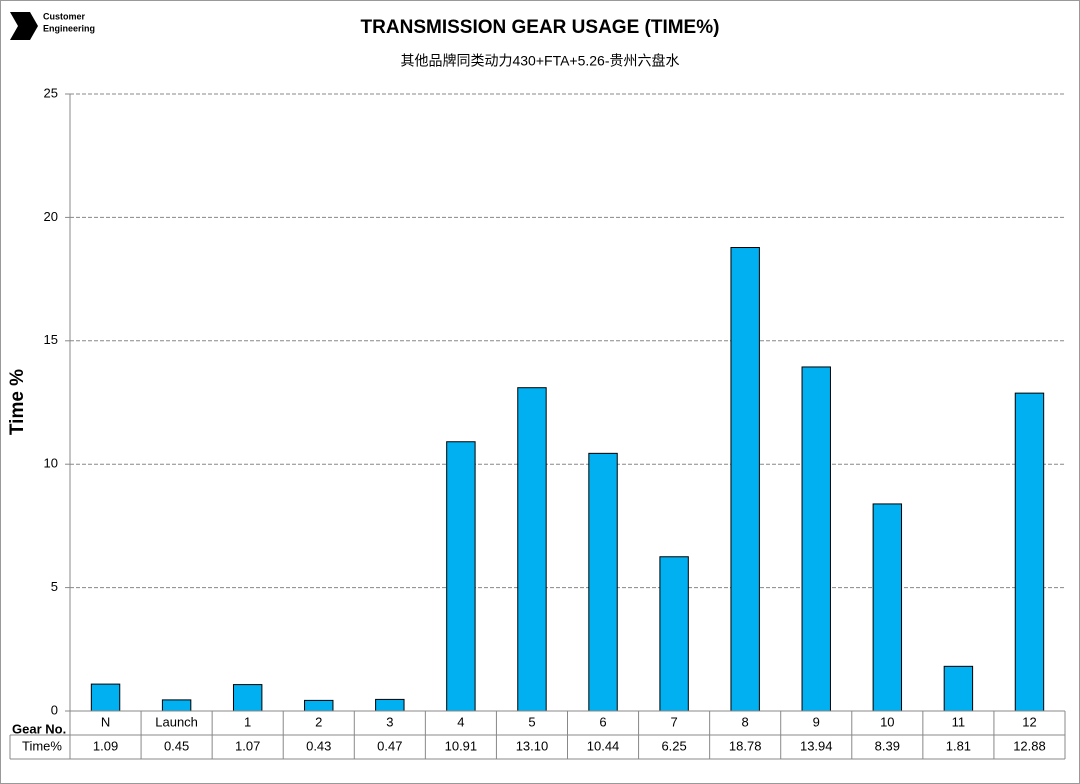  What do you see at coordinates (105, 745) in the screenshot?
I see `value-label: 1.09` at bounding box center [105, 745].